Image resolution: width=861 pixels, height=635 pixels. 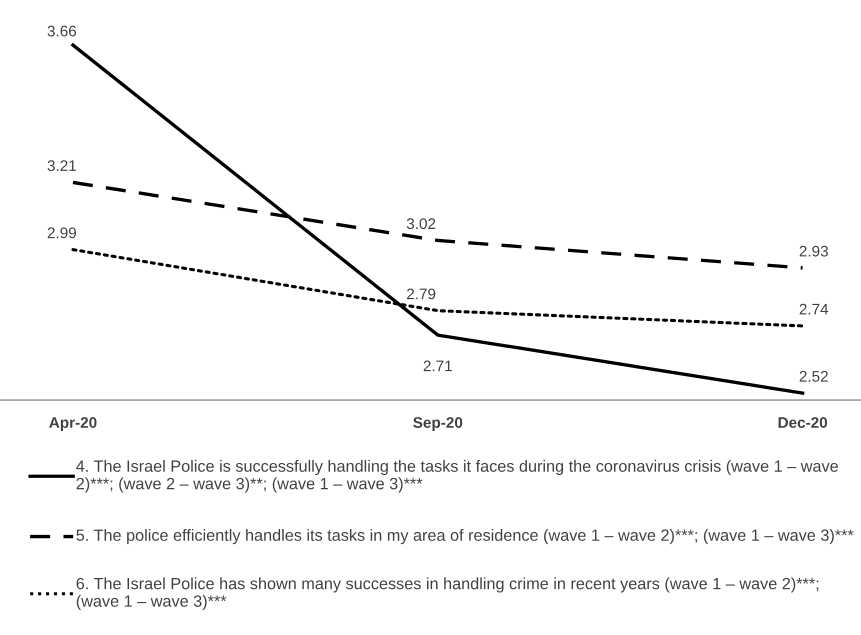 I want to click on data-label: 2.52, so click(x=814, y=376).